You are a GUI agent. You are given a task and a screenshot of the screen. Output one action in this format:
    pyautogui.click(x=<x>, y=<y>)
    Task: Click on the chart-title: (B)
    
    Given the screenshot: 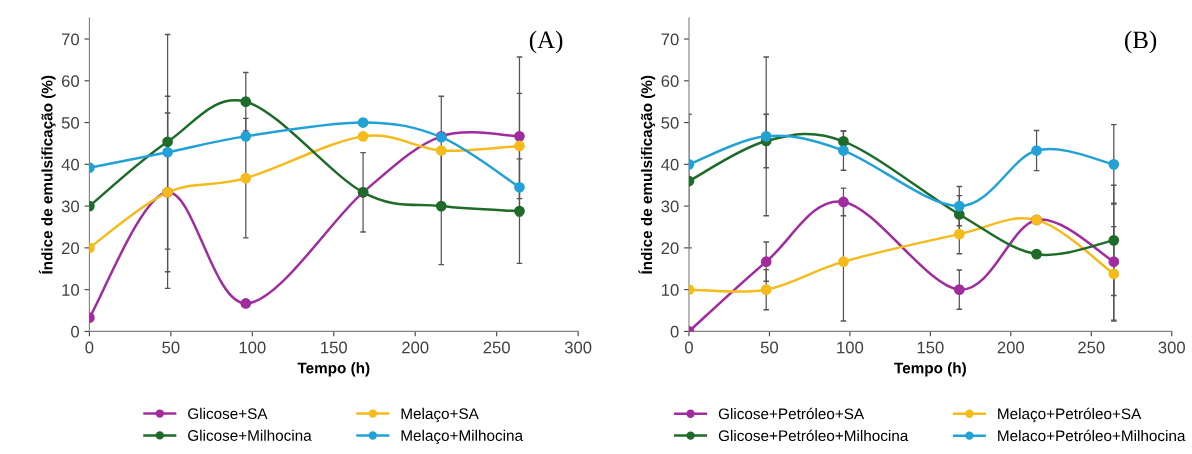 What is the action you would take?
    pyautogui.click(x=1141, y=42)
    